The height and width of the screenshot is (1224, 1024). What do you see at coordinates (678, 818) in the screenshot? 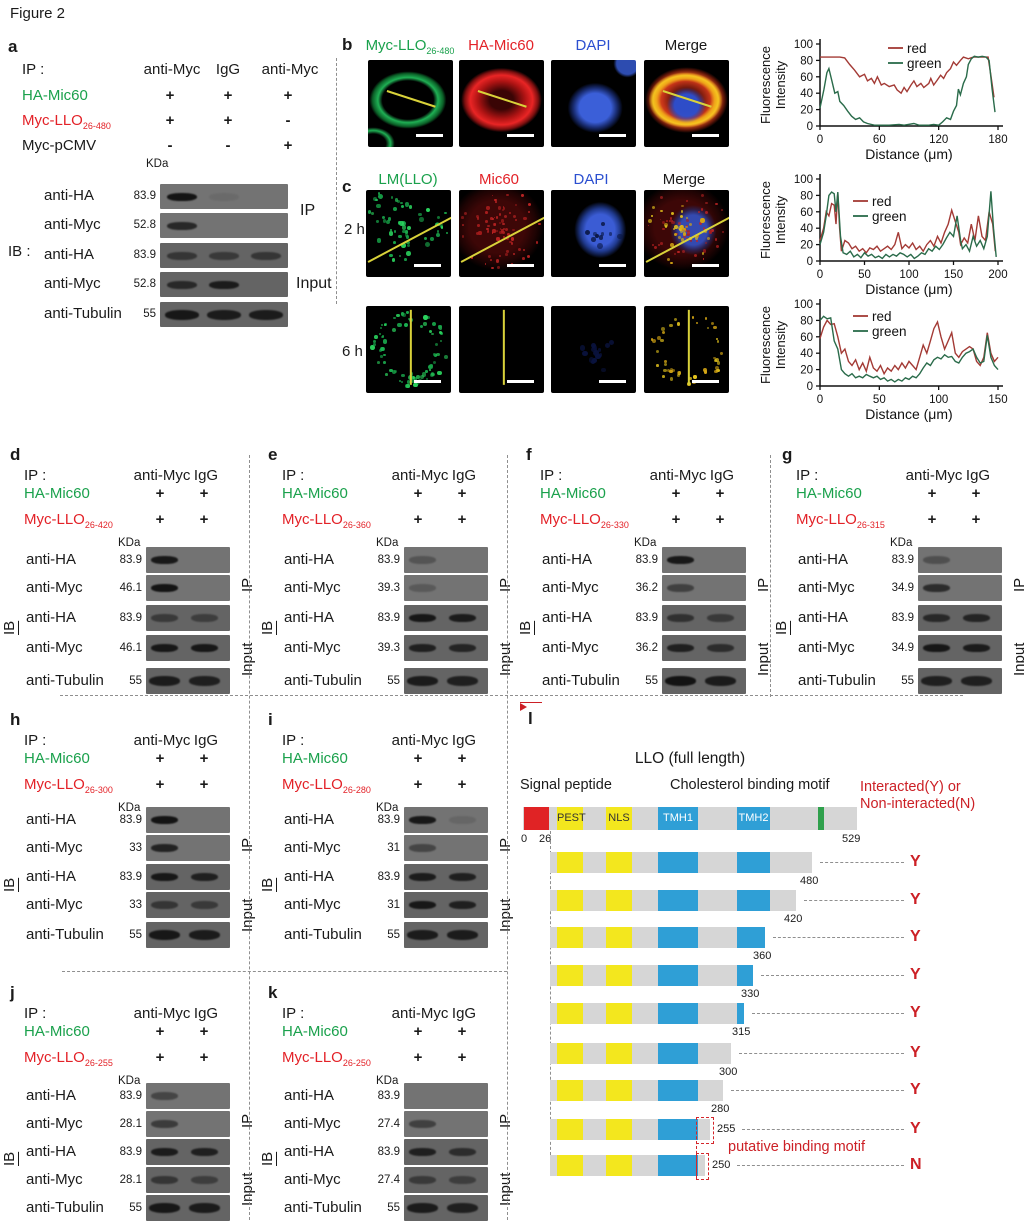
I see `tmh1-domain: TMH1` at bounding box center [678, 818].